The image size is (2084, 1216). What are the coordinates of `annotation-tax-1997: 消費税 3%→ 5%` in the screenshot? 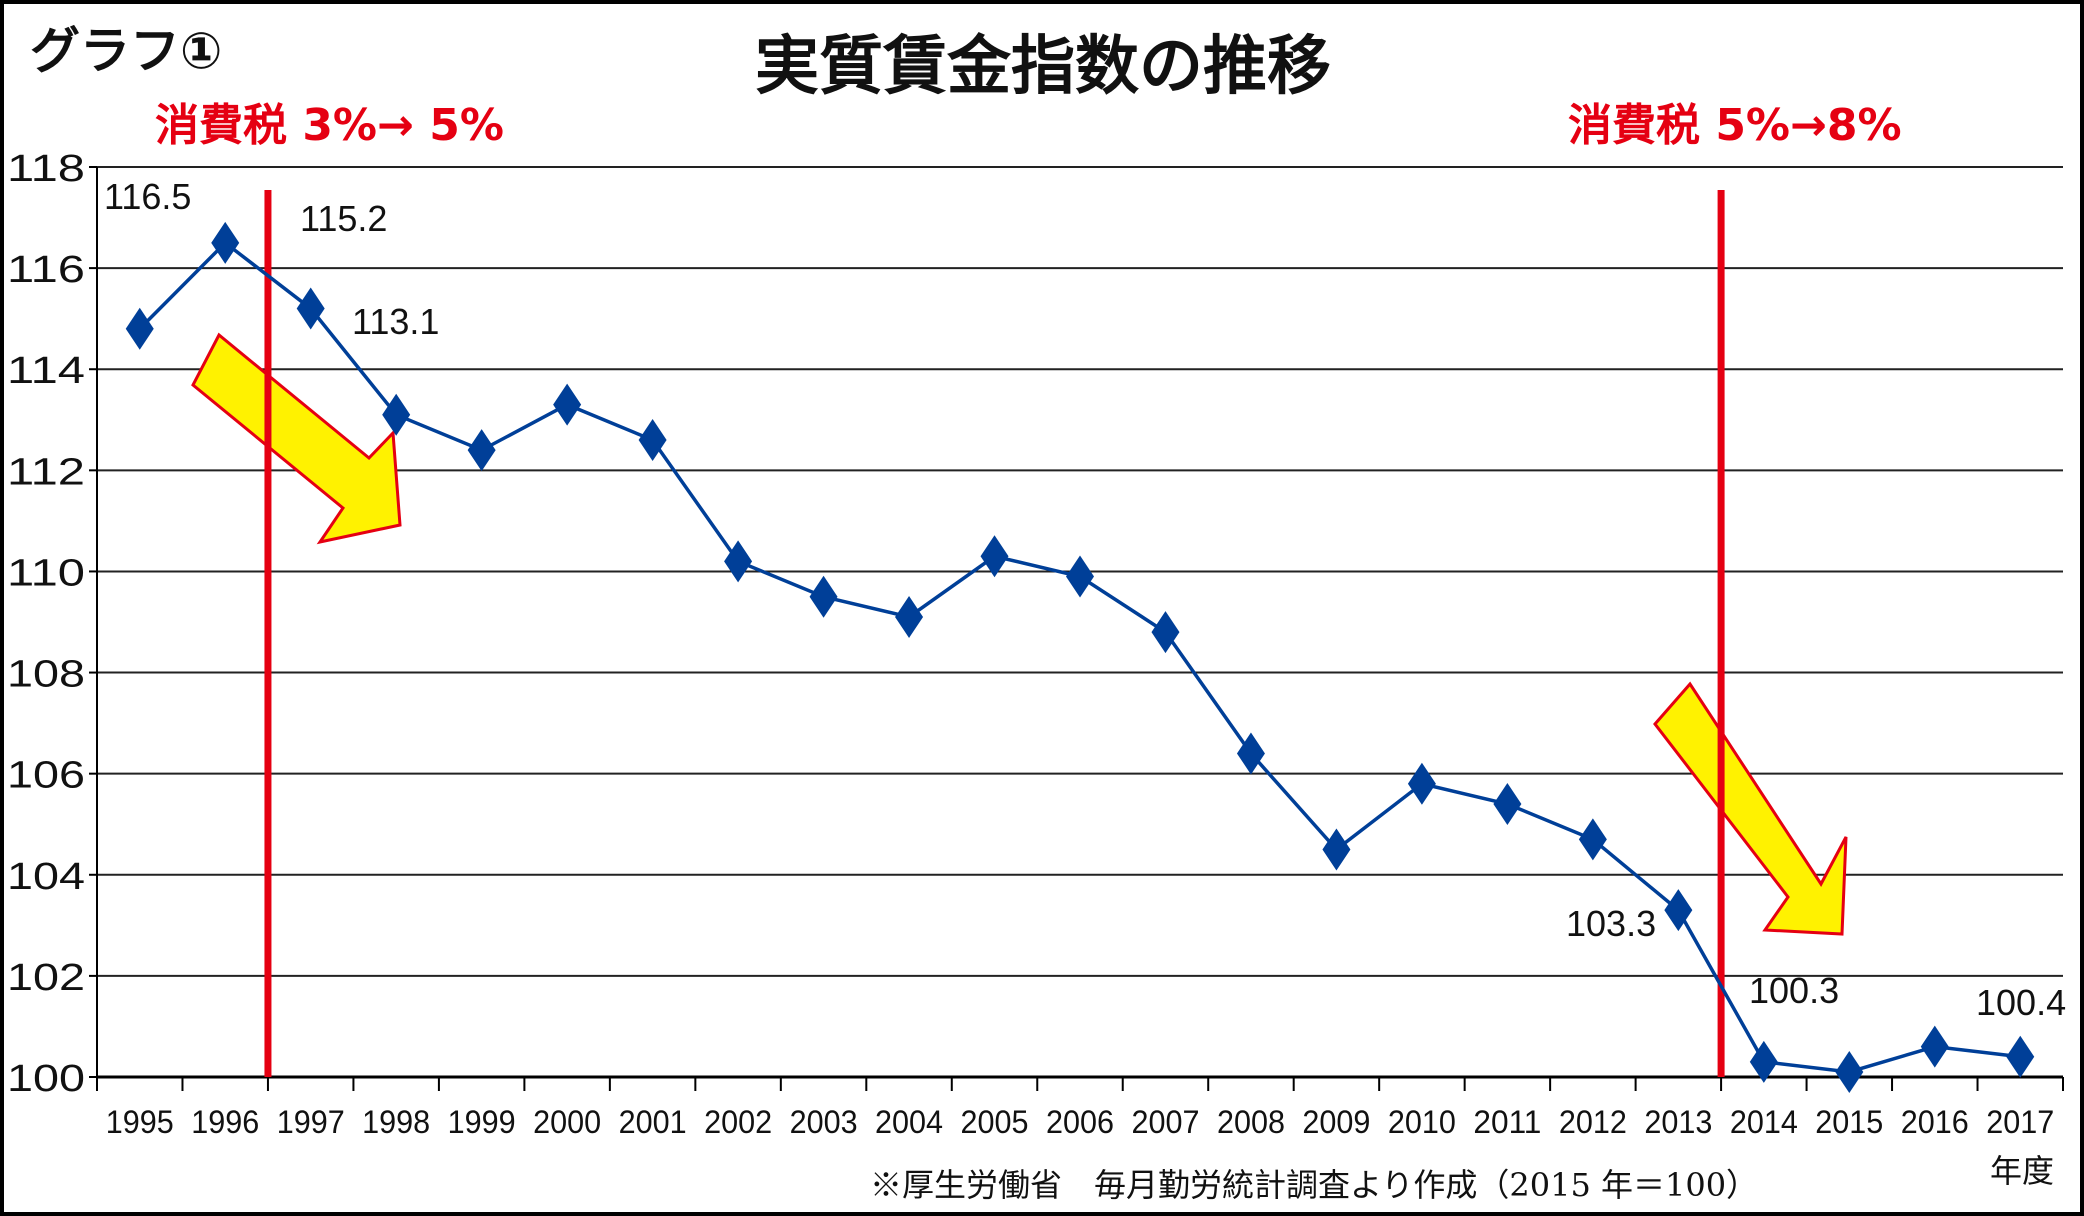 It's located at (329, 125).